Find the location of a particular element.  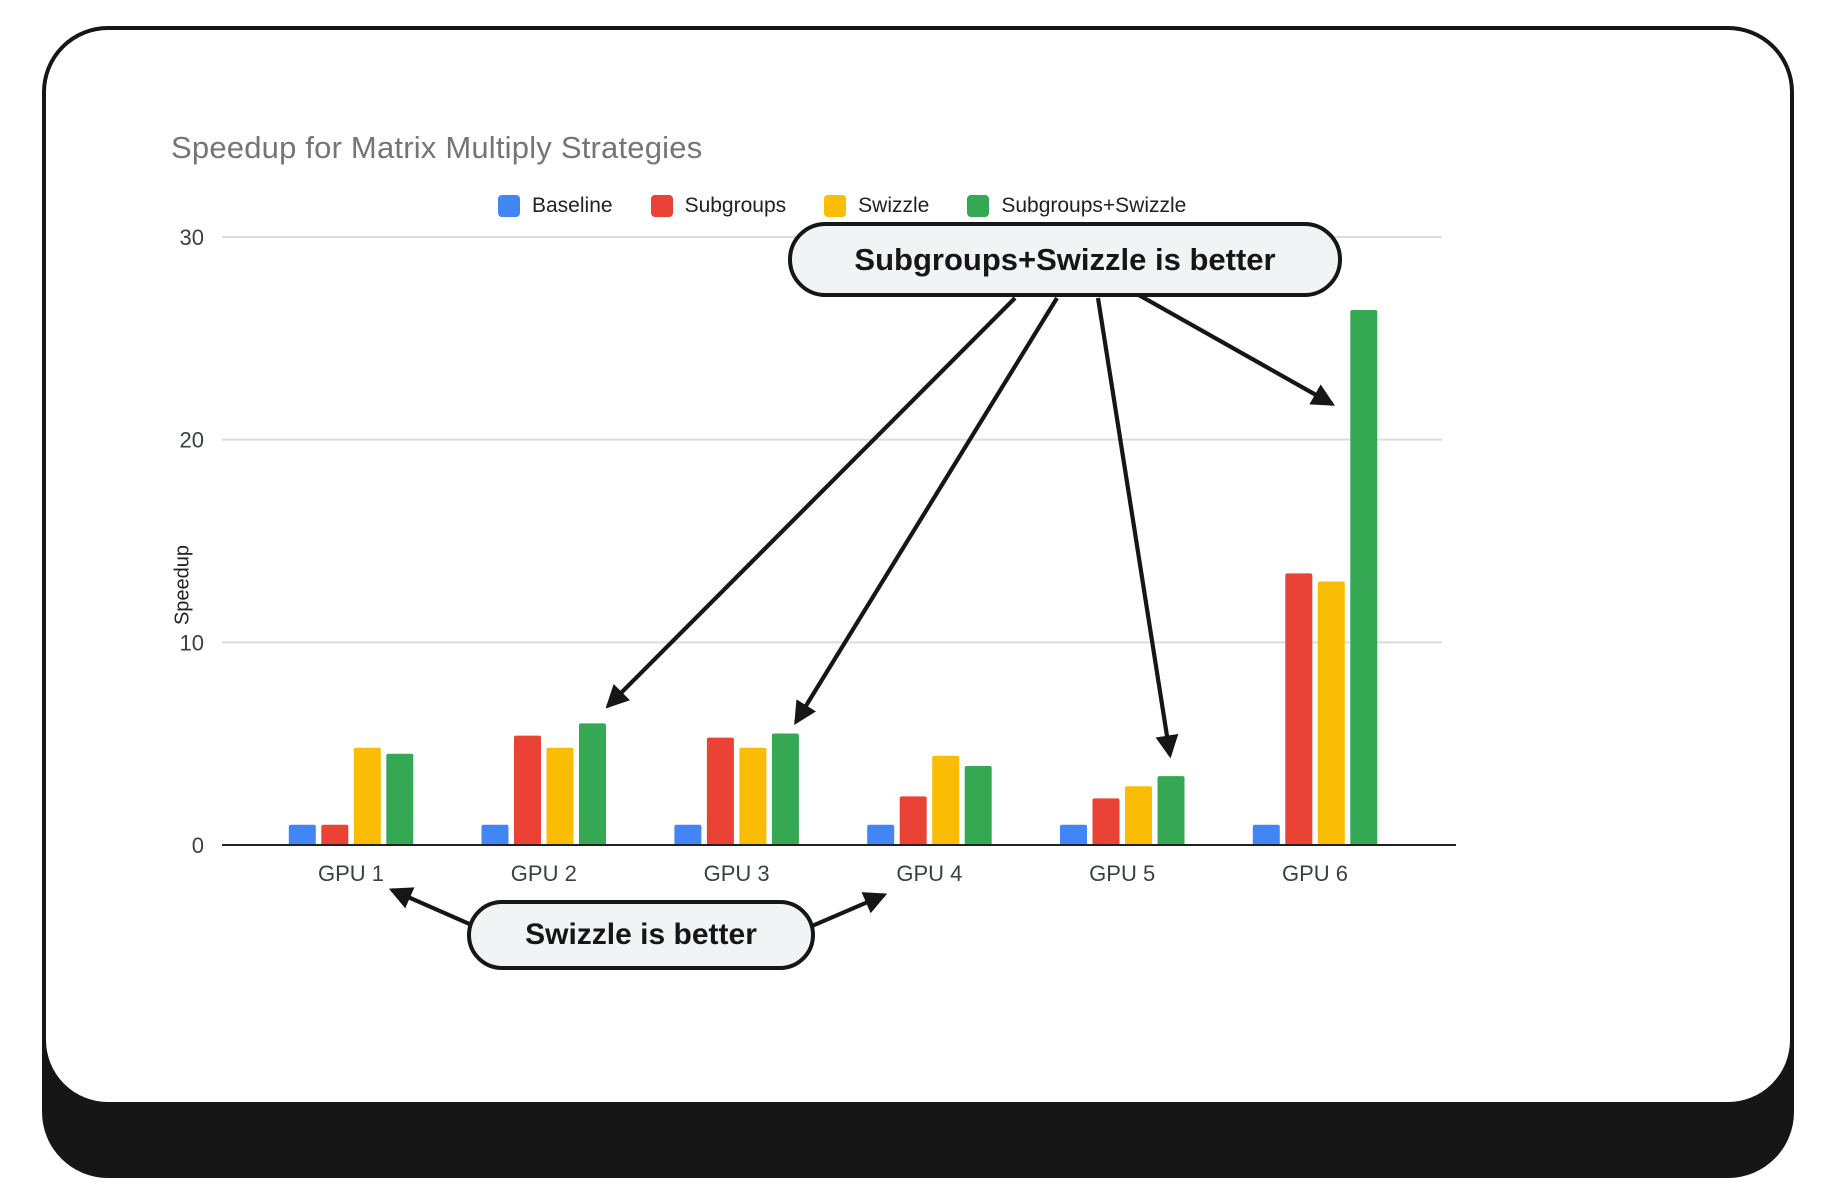

bar-gpu-4-subgroups-swizzle is located at coordinates (978, 805).